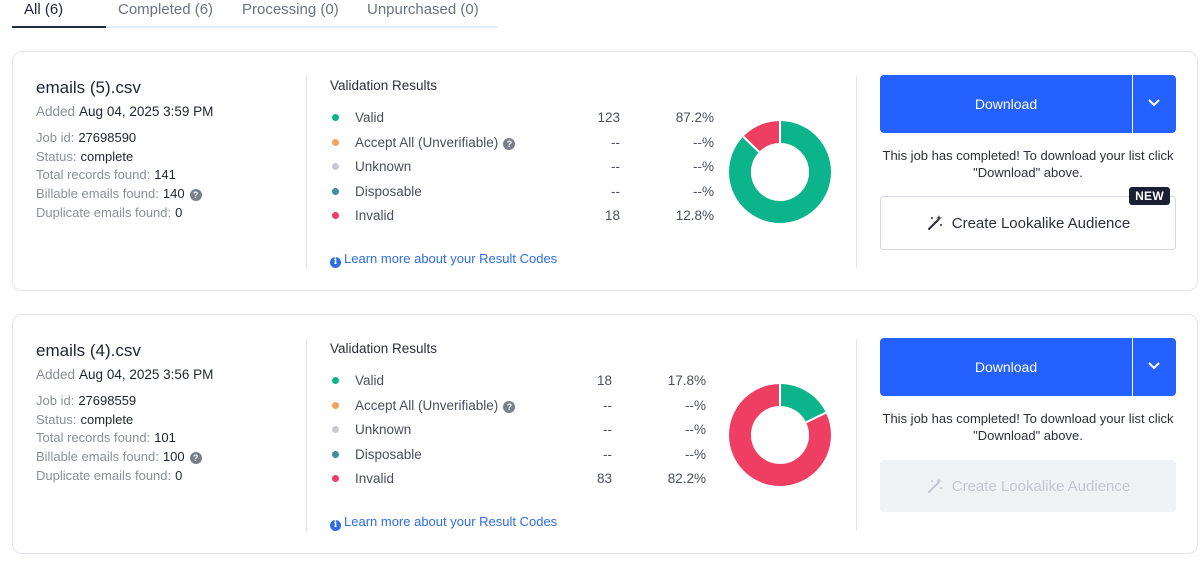 Image resolution: width=1200 pixels, height=568 pixels. I want to click on donut-separator, so click(816, 417).